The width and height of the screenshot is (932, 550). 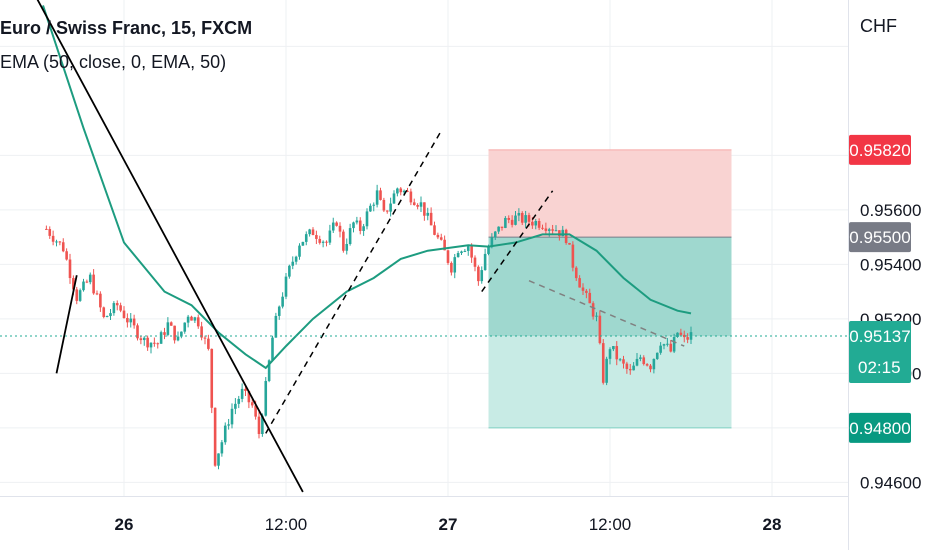 I want to click on time-tick-label: 26, so click(x=124, y=524).